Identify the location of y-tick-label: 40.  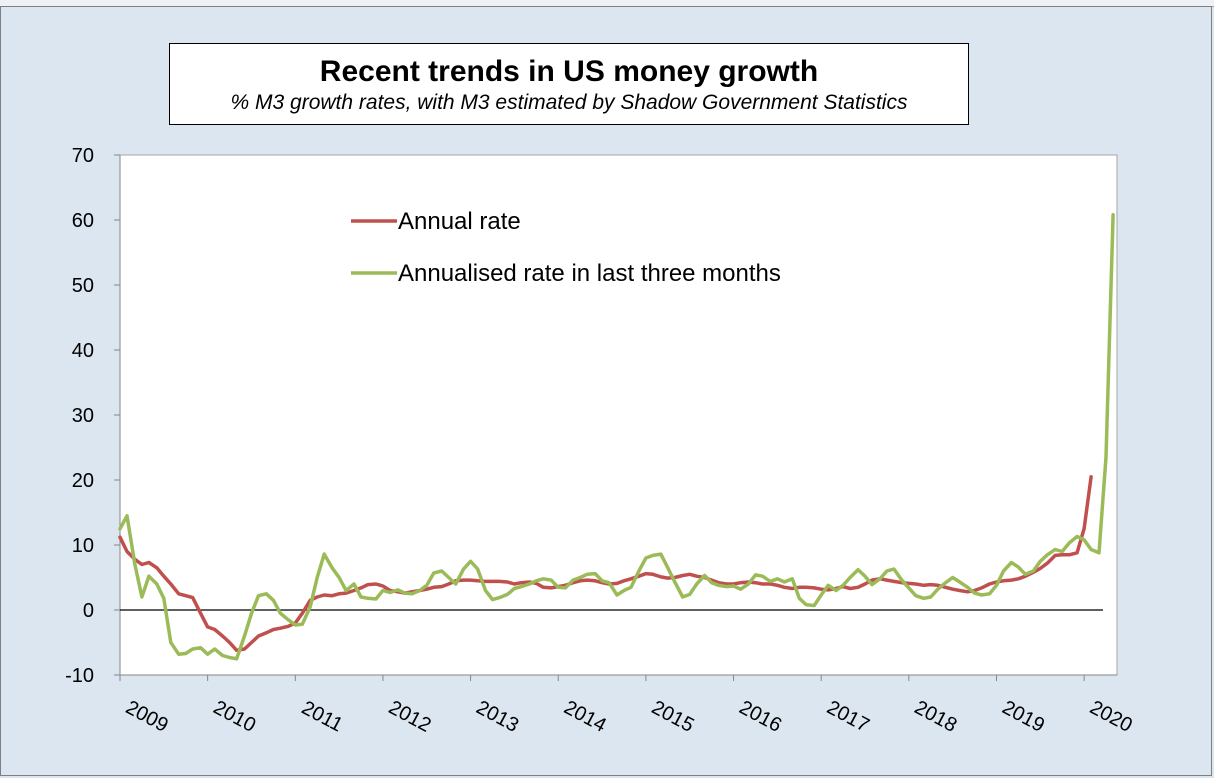
(83, 351).